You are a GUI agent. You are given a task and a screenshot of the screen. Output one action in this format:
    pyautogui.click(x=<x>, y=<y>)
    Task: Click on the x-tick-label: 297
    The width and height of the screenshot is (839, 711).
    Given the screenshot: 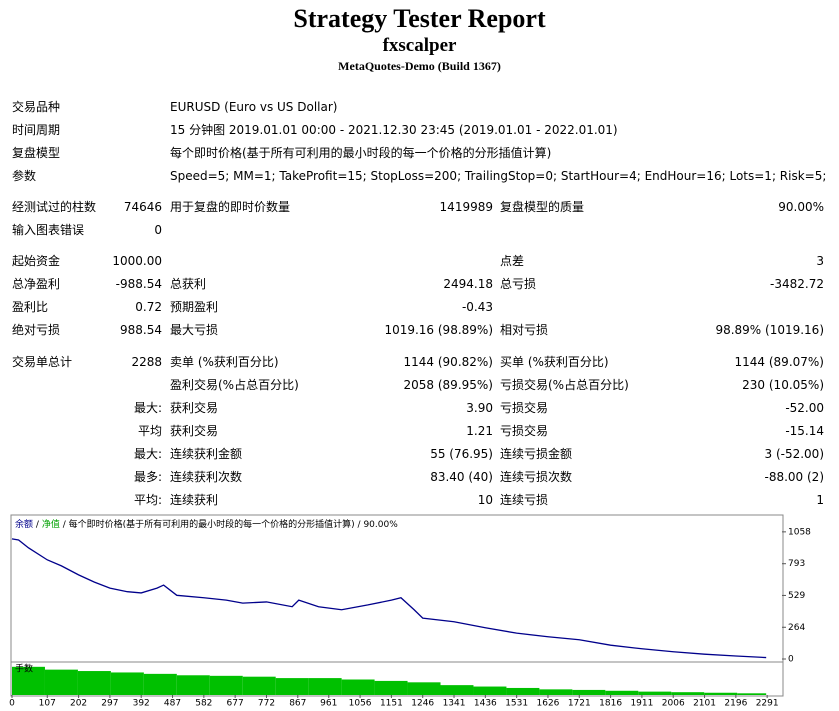 What is the action you would take?
    pyautogui.click(x=109, y=704)
    